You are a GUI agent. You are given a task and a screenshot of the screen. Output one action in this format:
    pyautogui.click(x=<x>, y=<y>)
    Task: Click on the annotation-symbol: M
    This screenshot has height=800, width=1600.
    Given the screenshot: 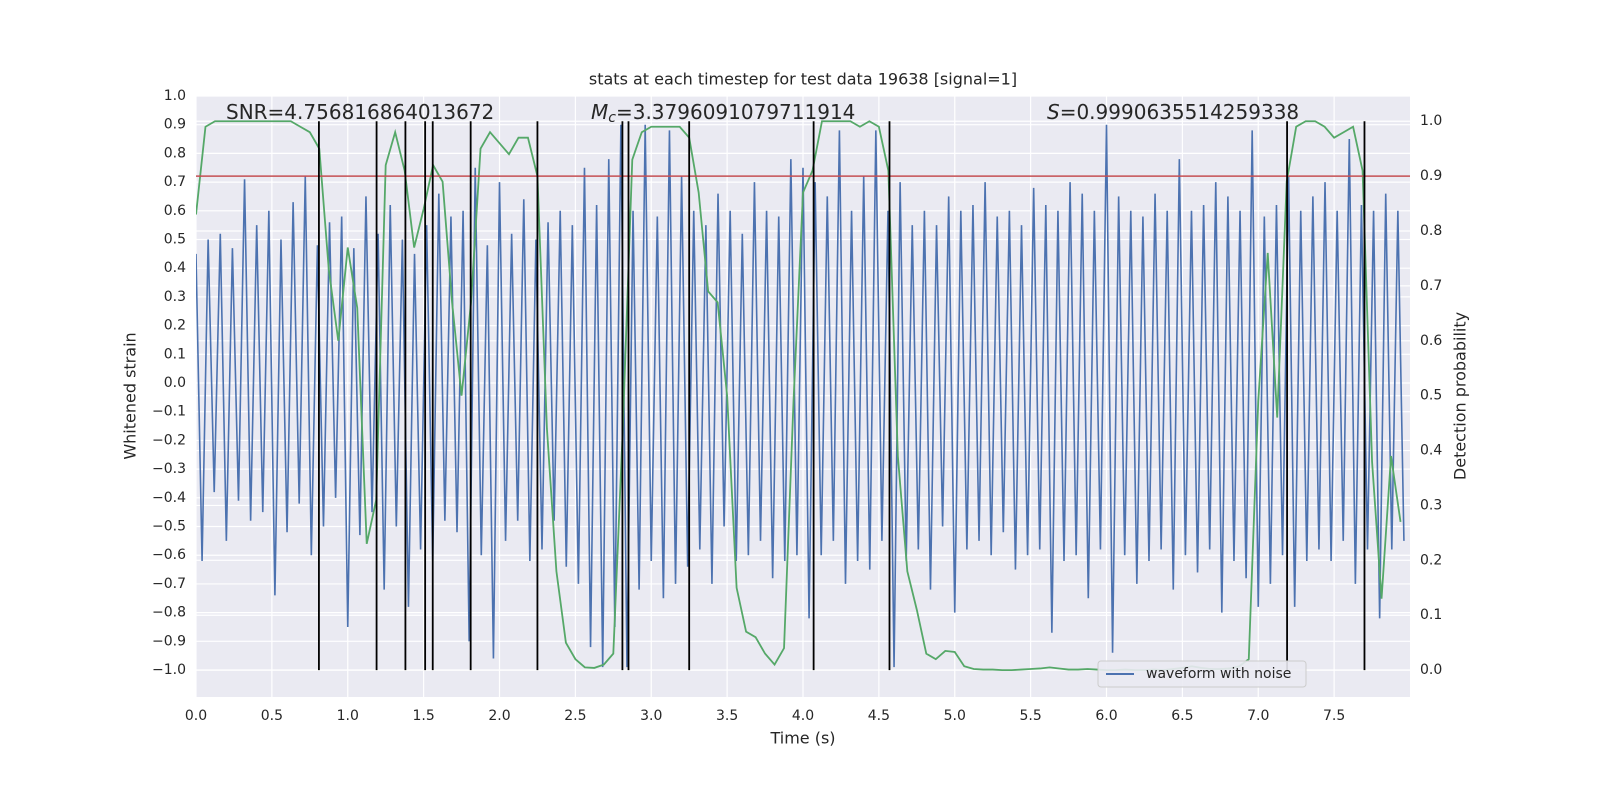 What is the action you would take?
    pyautogui.click(x=599, y=112)
    